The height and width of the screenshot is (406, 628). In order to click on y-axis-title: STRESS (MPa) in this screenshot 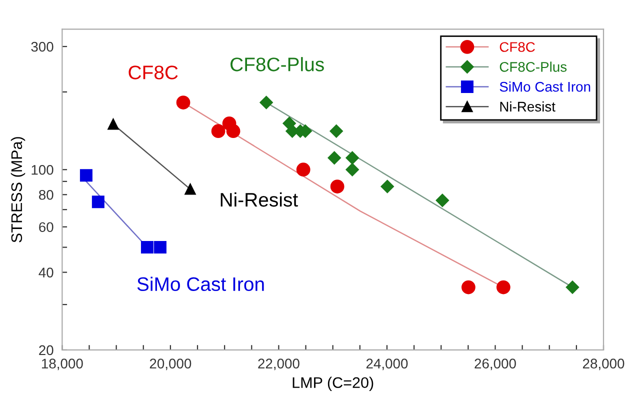, I will do `click(18, 189)`.